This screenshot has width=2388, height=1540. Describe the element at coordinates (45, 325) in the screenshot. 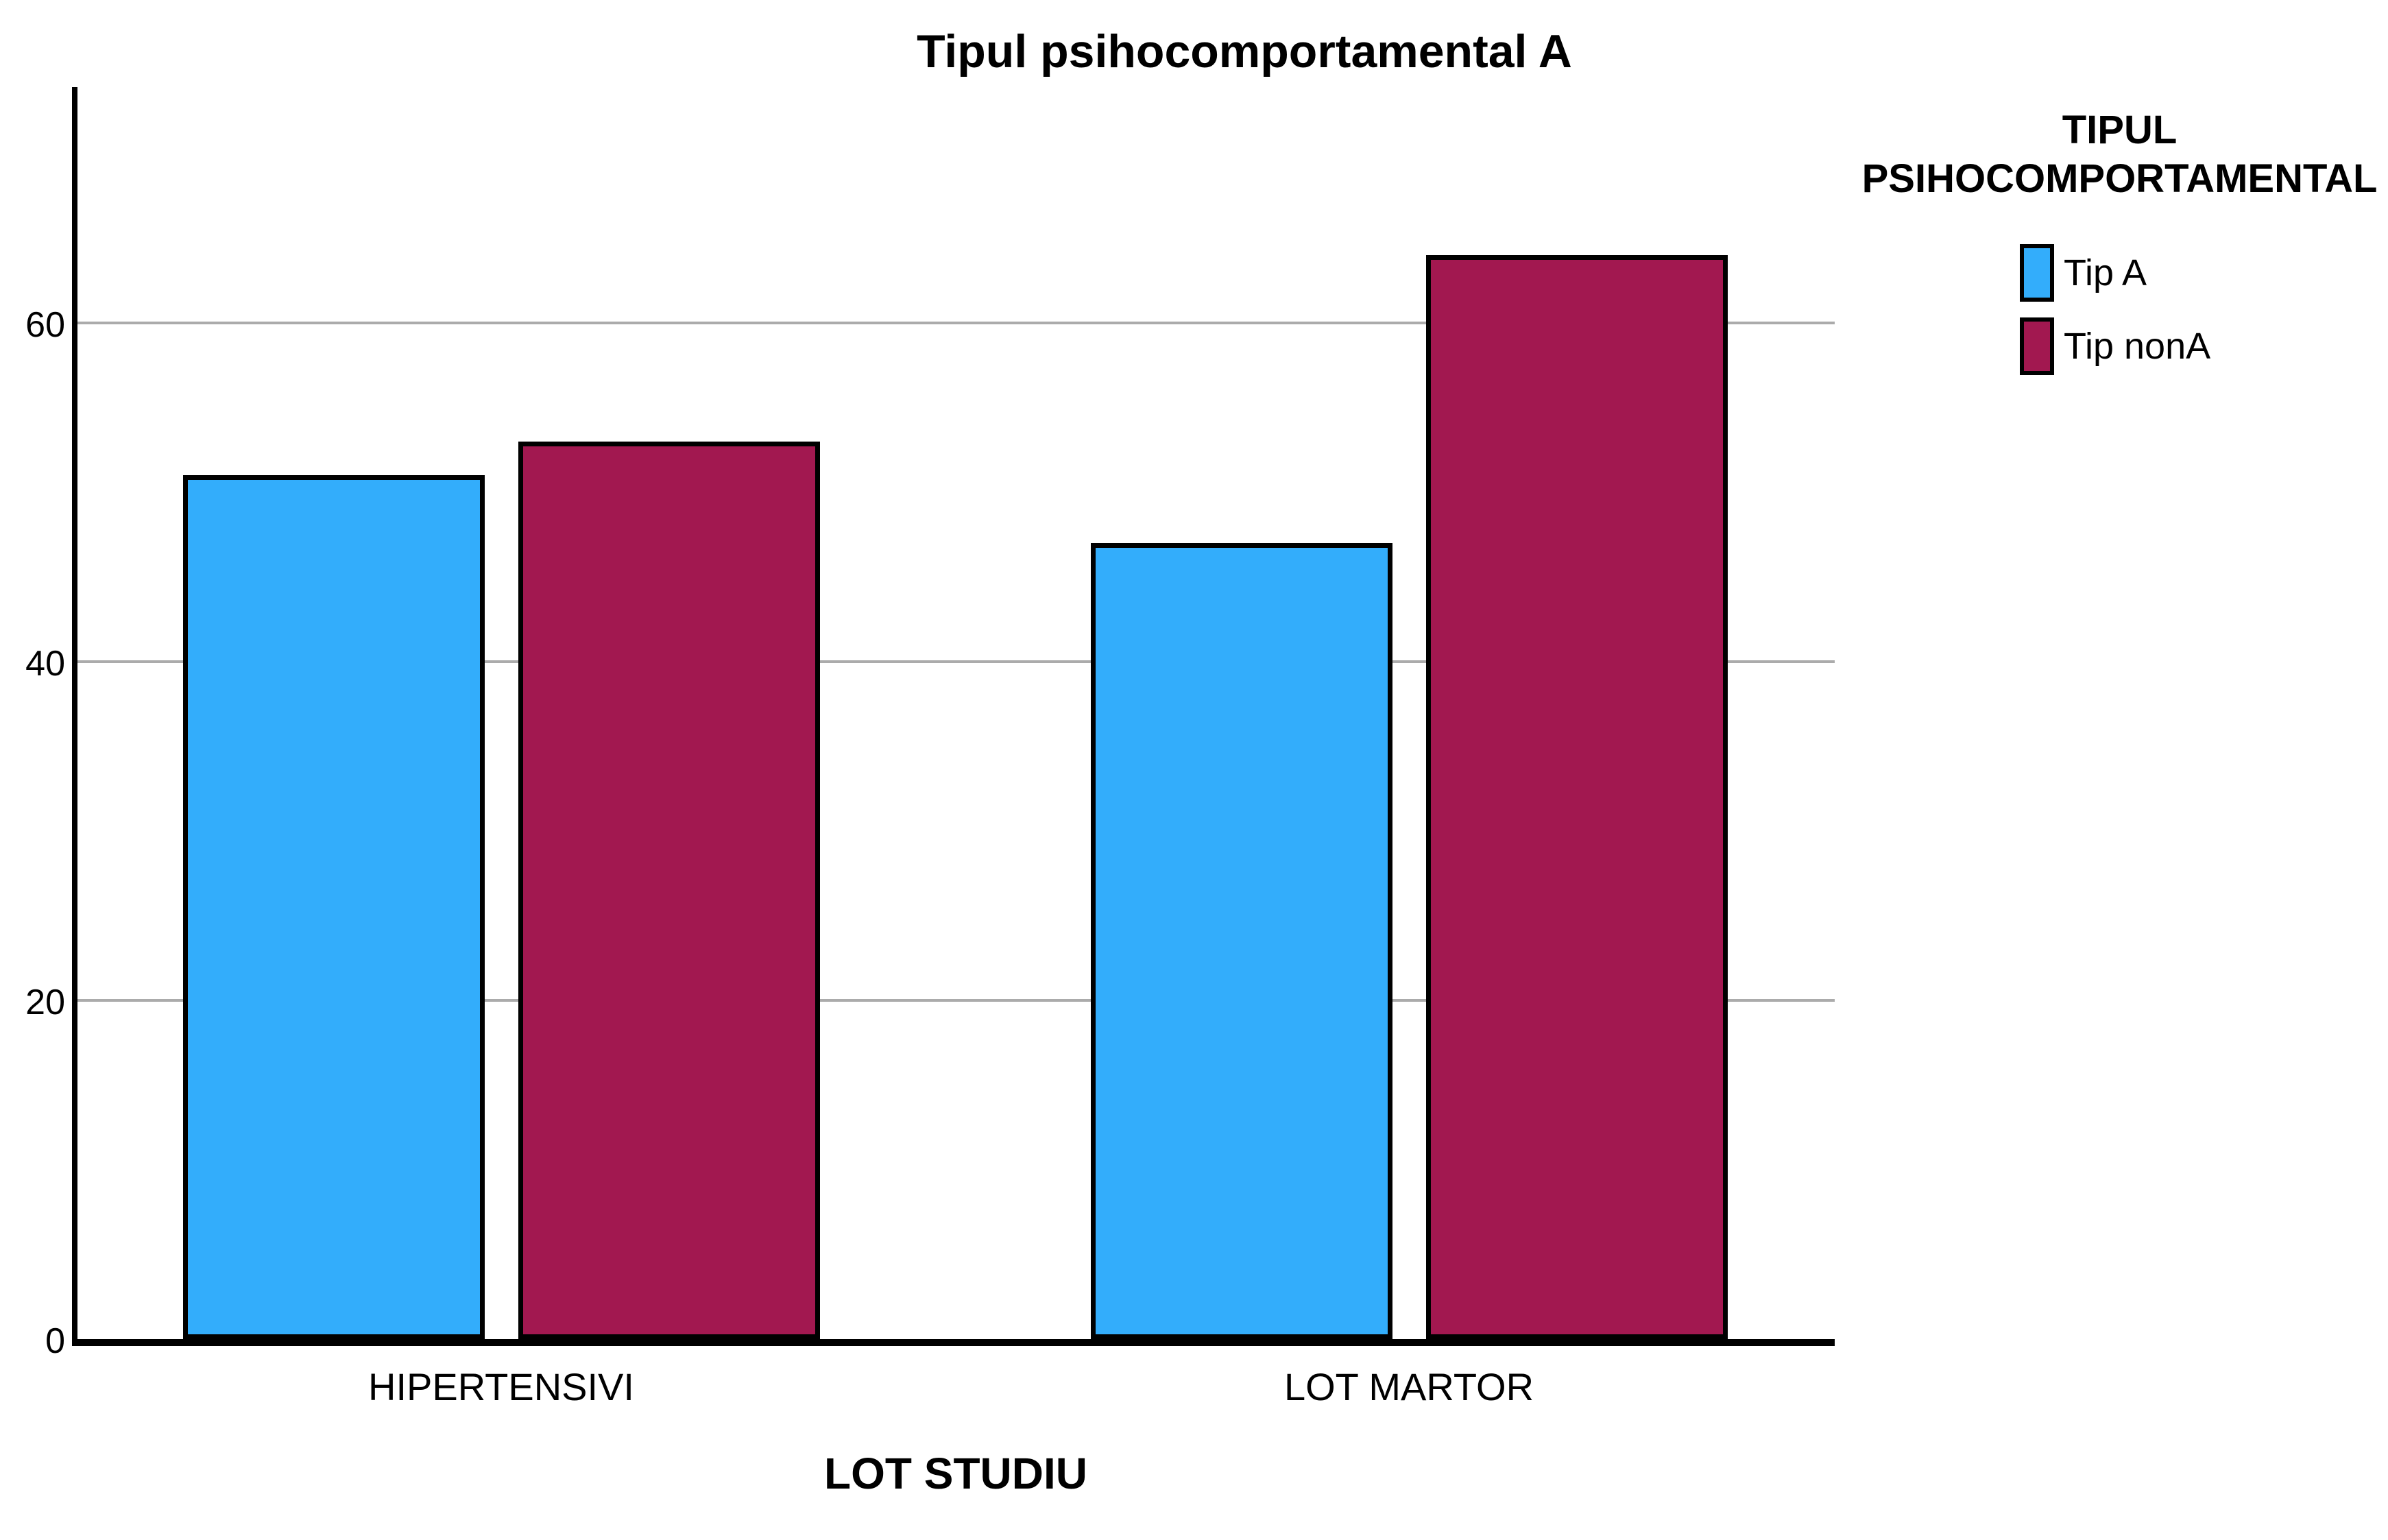

I see `y-tick-label-60: 60` at that location.